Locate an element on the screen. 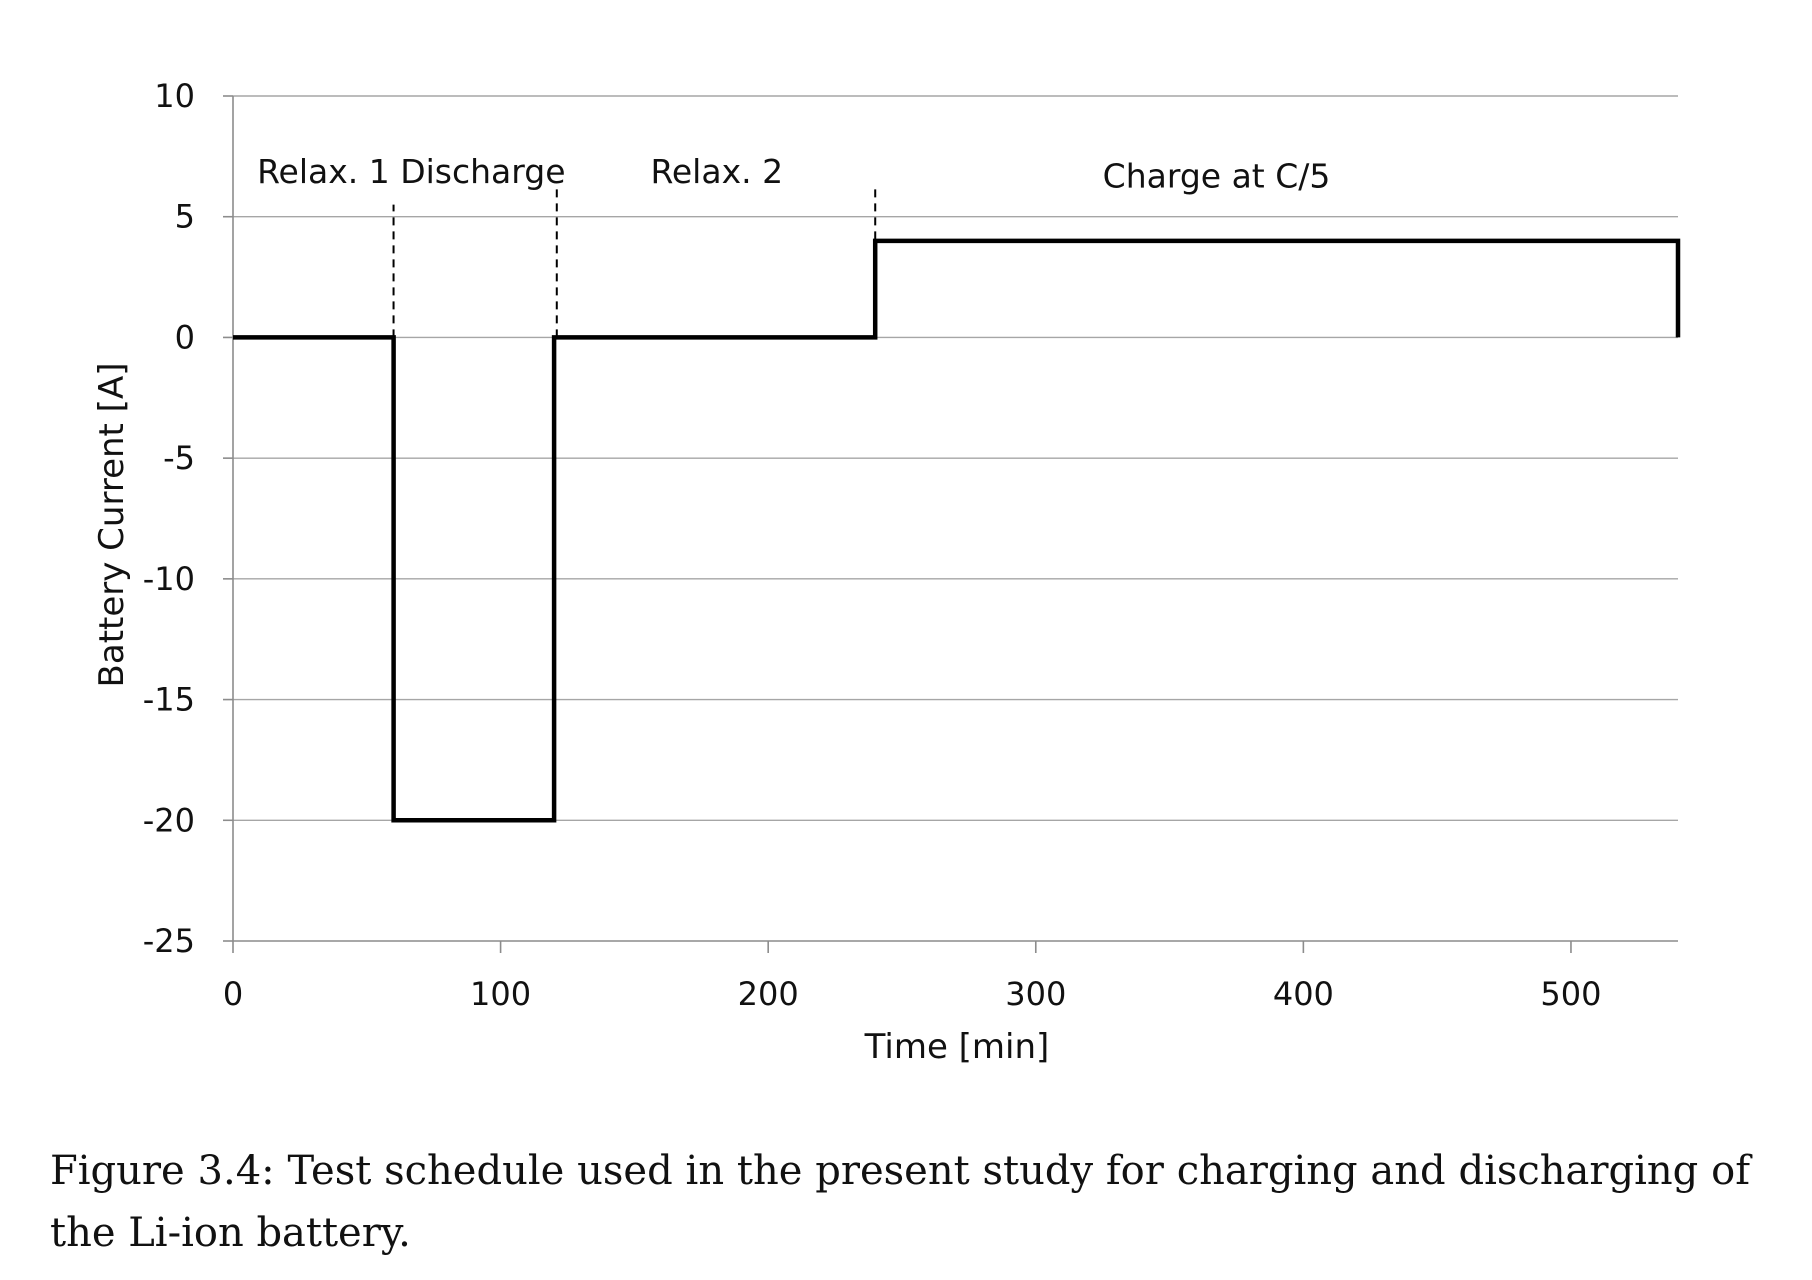 The image size is (1812, 1280). phase-annotation: Relax. 1 Discharge is located at coordinates (411, 171).